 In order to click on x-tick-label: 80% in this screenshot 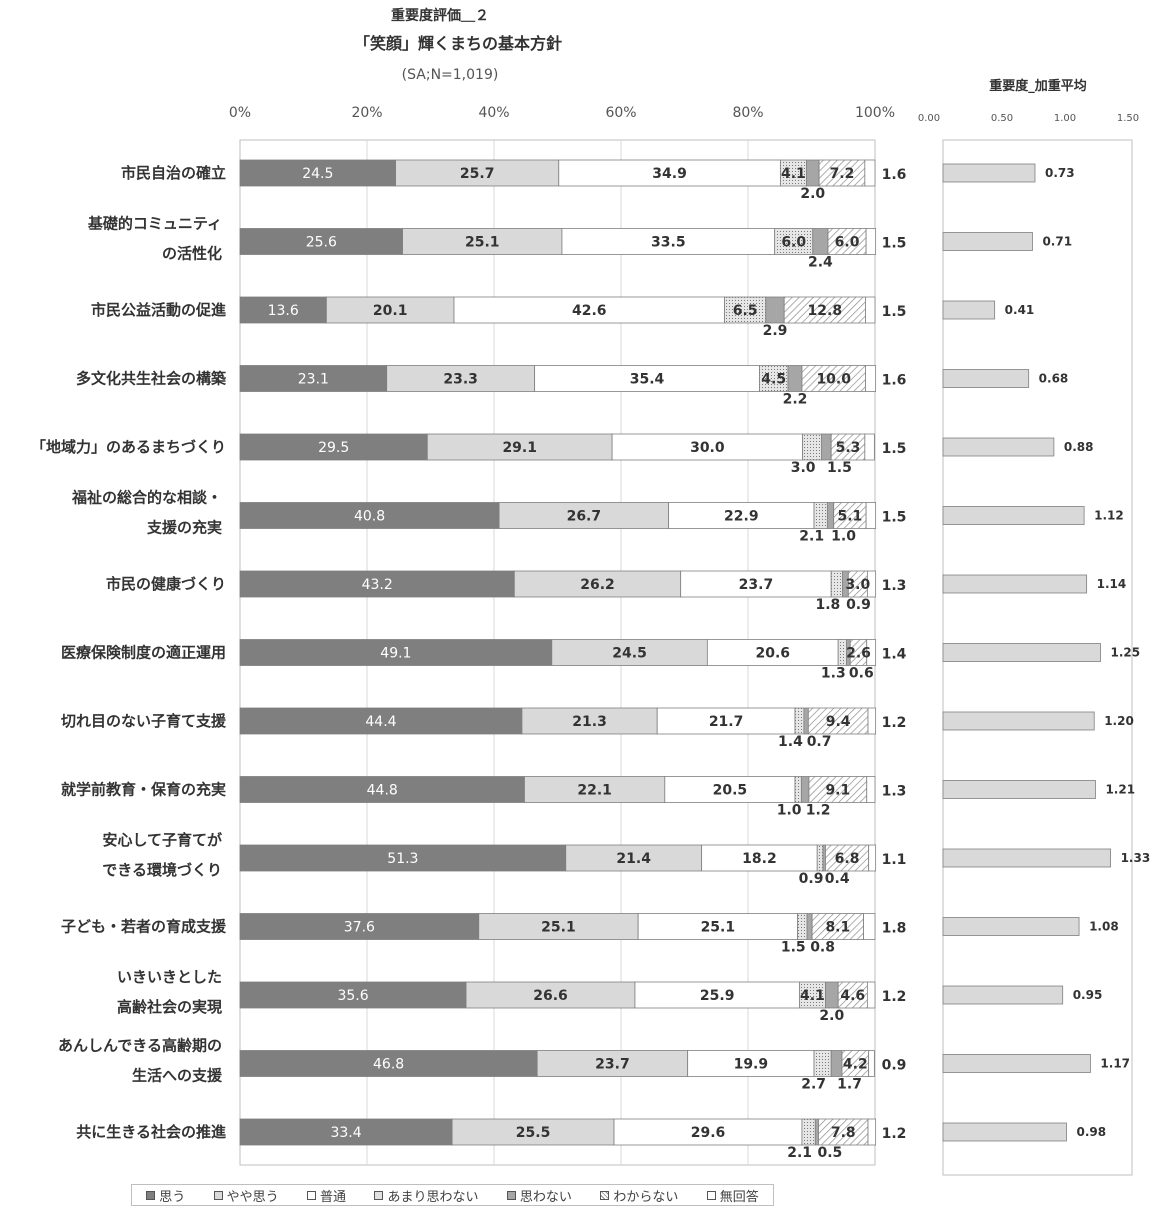, I will do `click(747, 113)`.